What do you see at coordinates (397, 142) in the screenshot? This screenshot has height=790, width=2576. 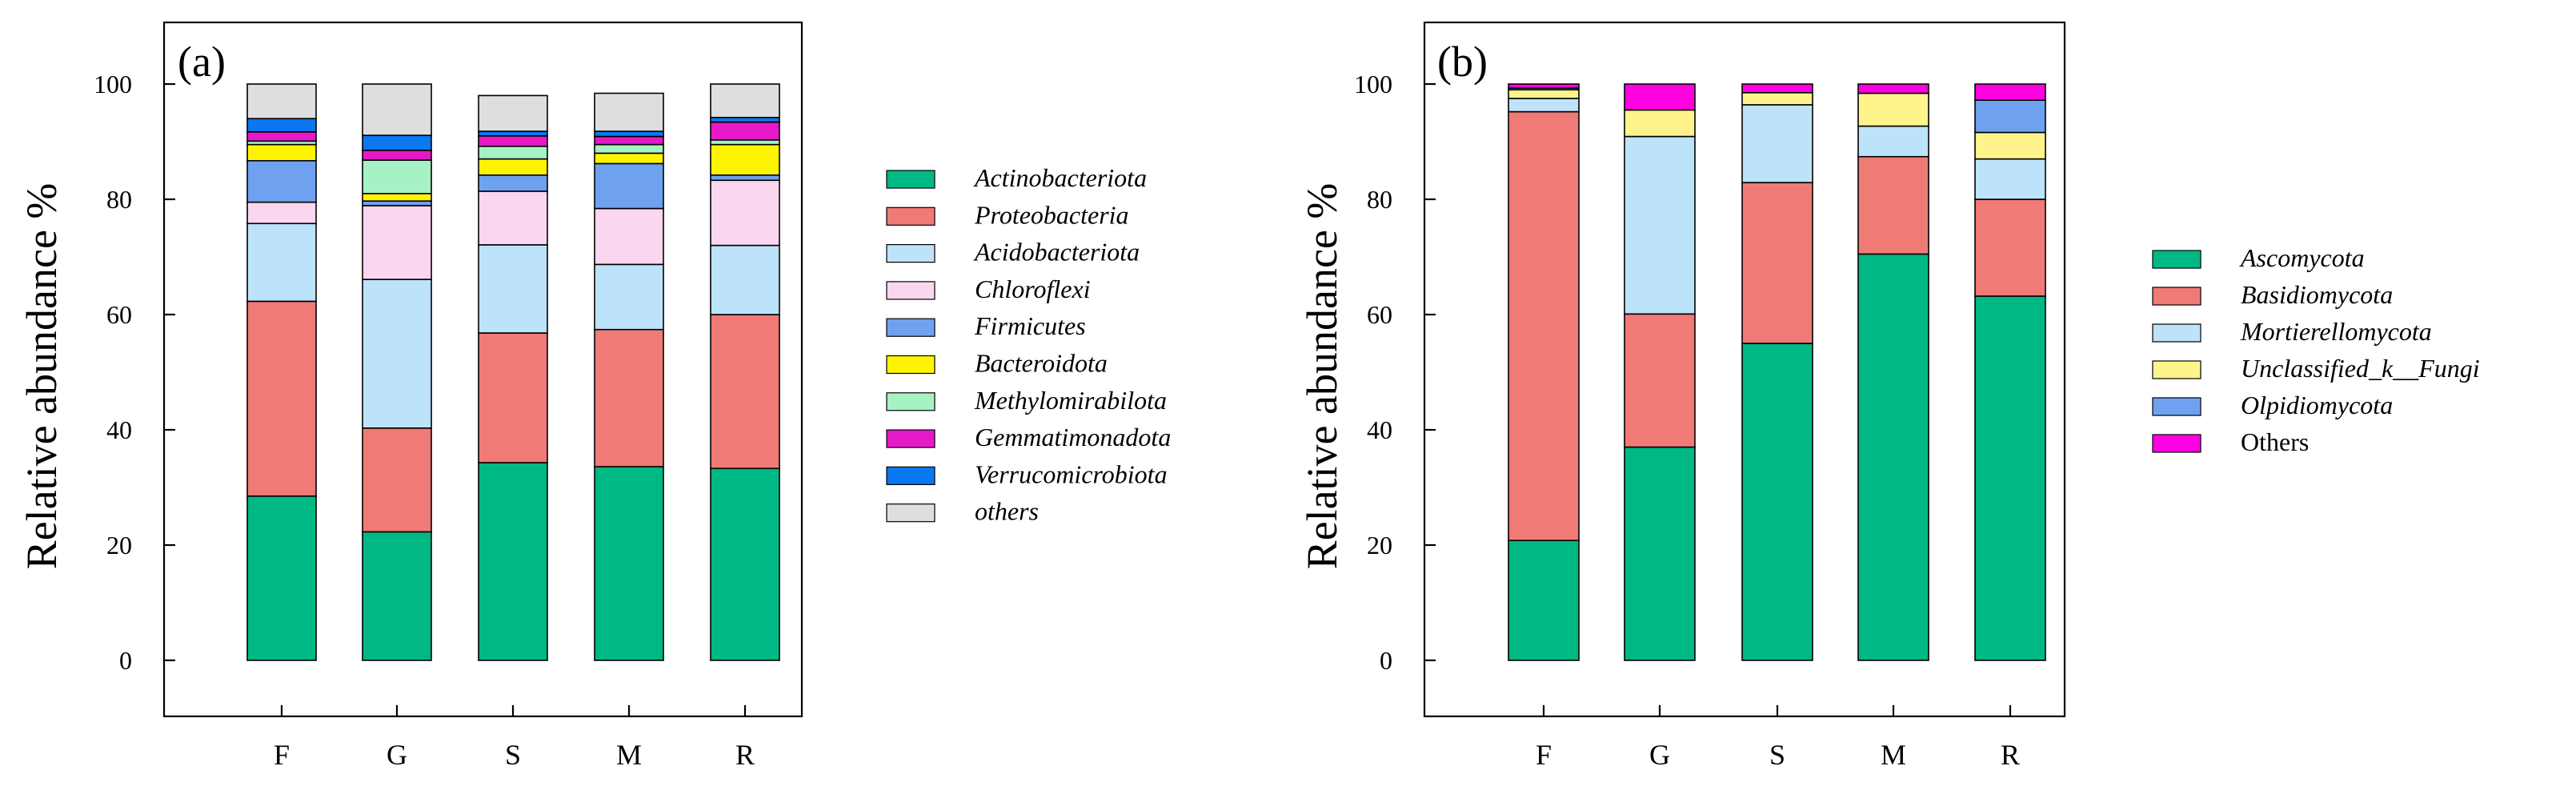 I see `bar-g-verrucomicrobiota` at bounding box center [397, 142].